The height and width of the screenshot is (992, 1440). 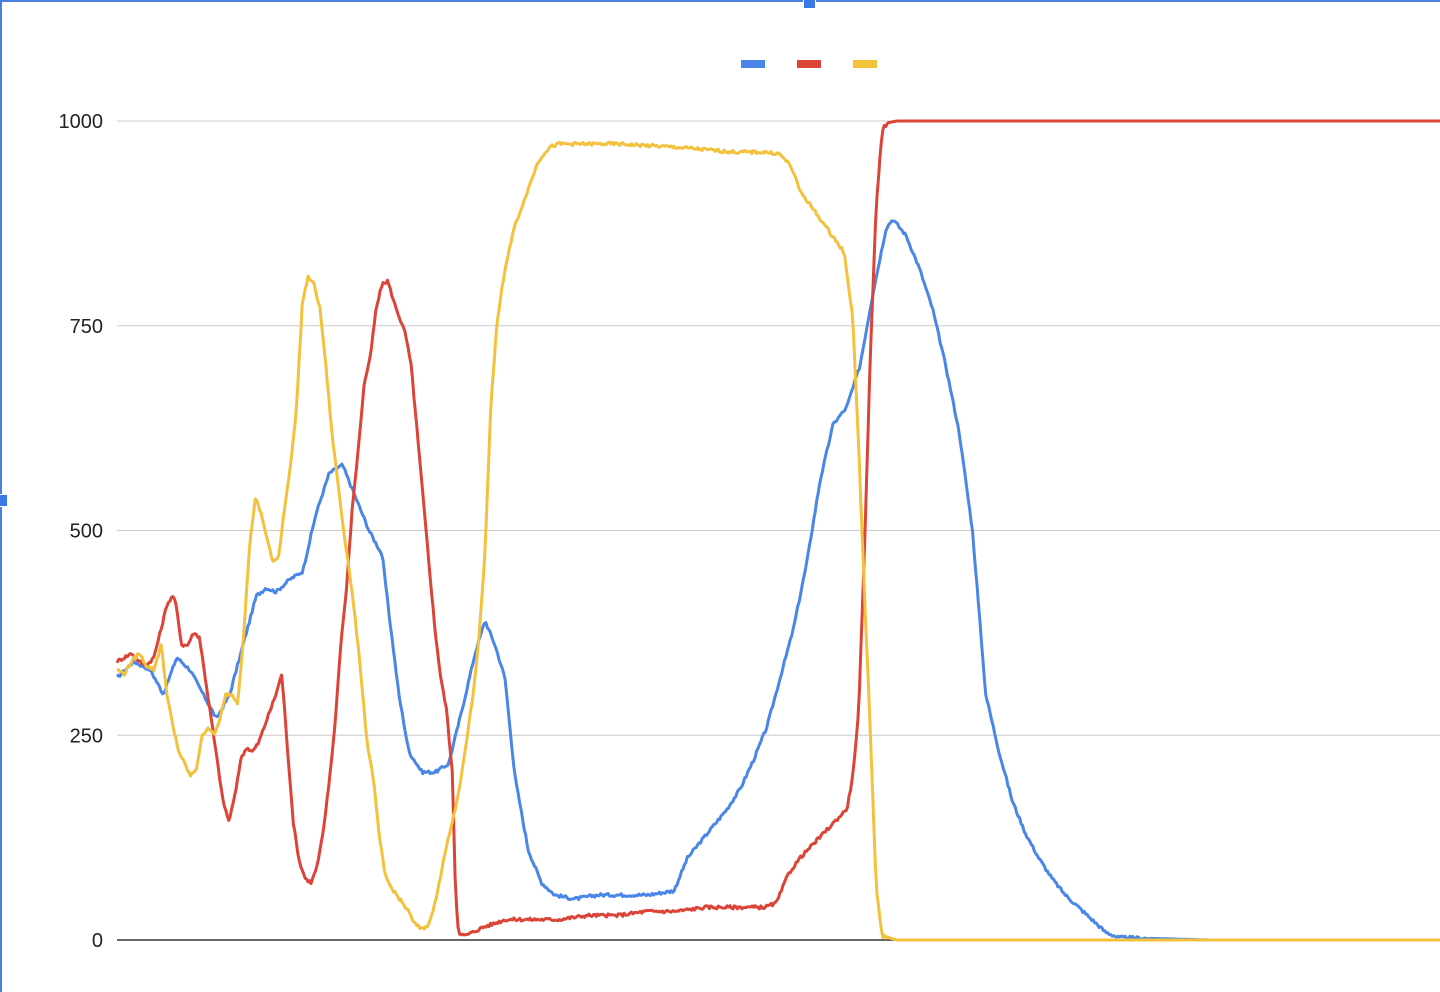 What do you see at coordinates (86, 532) in the screenshot?
I see `y-tick-label: 500` at bounding box center [86, 532].